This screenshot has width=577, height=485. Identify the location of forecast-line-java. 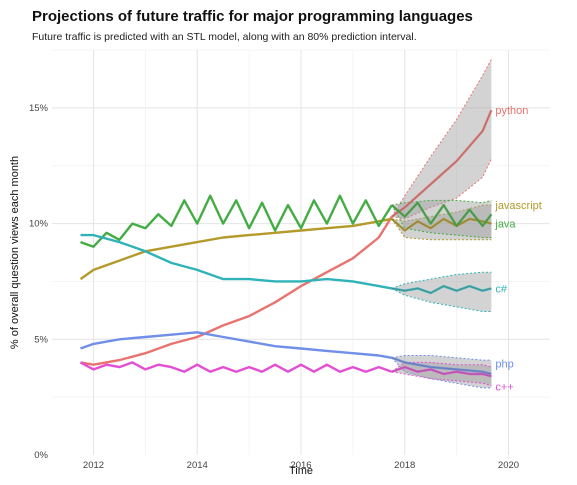
(442, 214).